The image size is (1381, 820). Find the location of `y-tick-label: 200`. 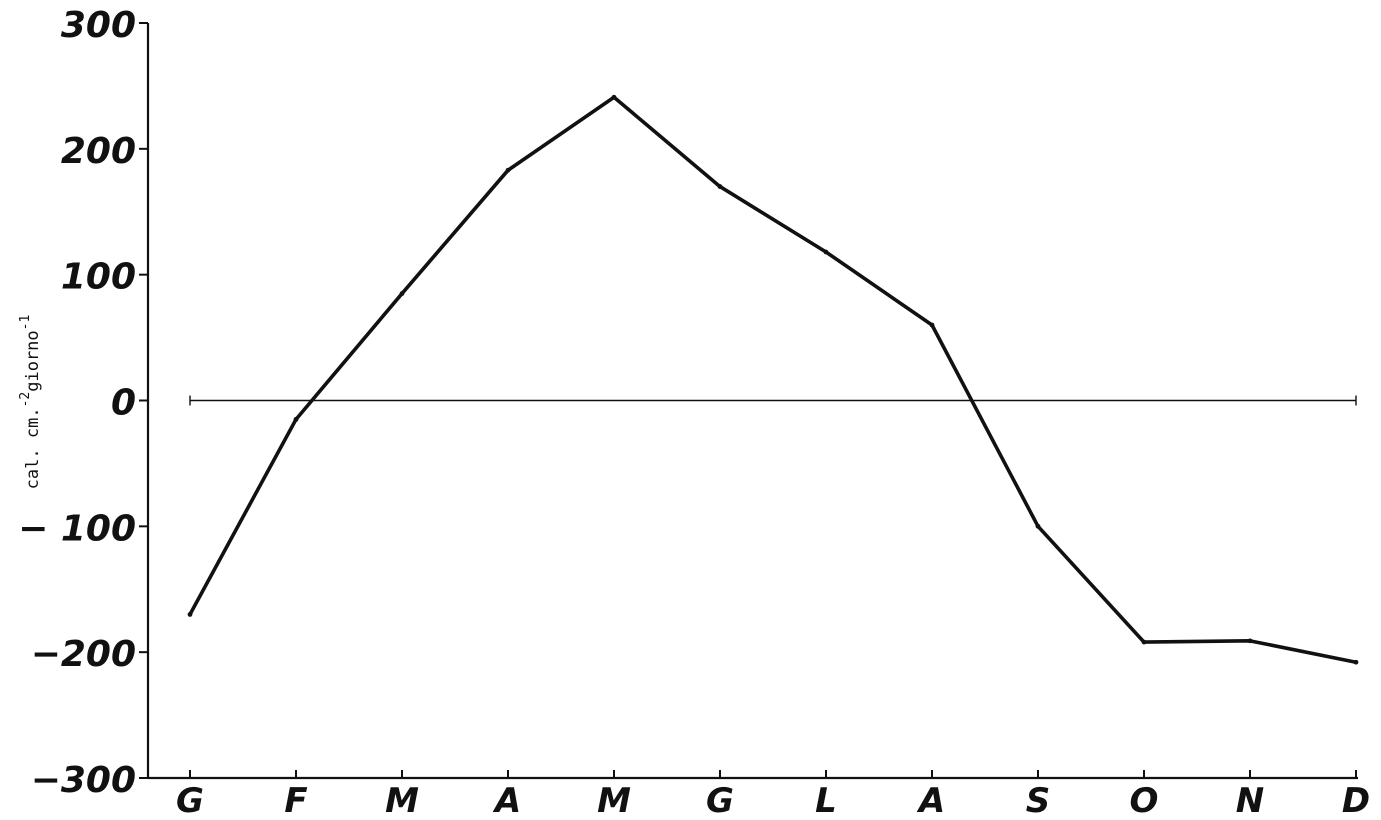

y-tick-label: 200 is located at coordinates (98, 151).